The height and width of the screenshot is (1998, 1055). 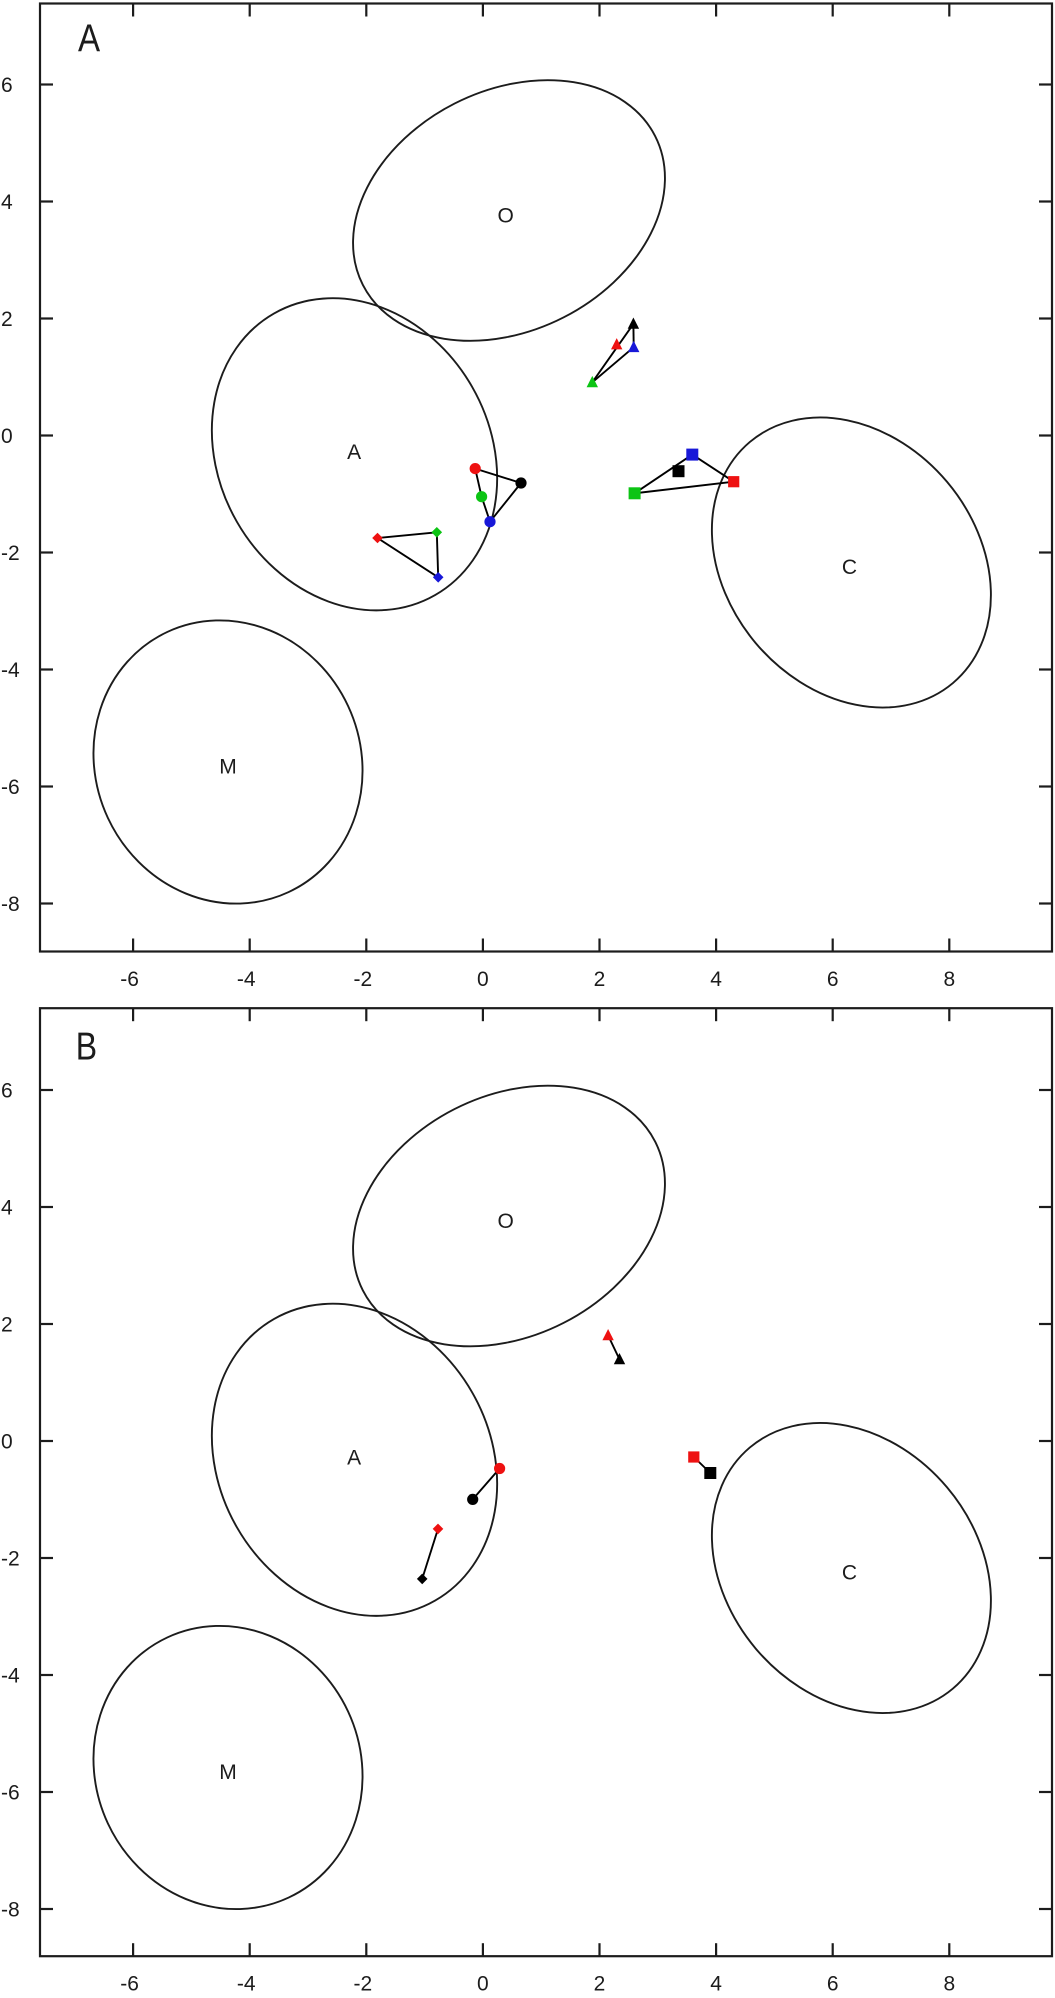 What do you see at coordinates (86, 1047) in the screenshot?
I see `svg-text: B` at bounding box center [86, 1047].